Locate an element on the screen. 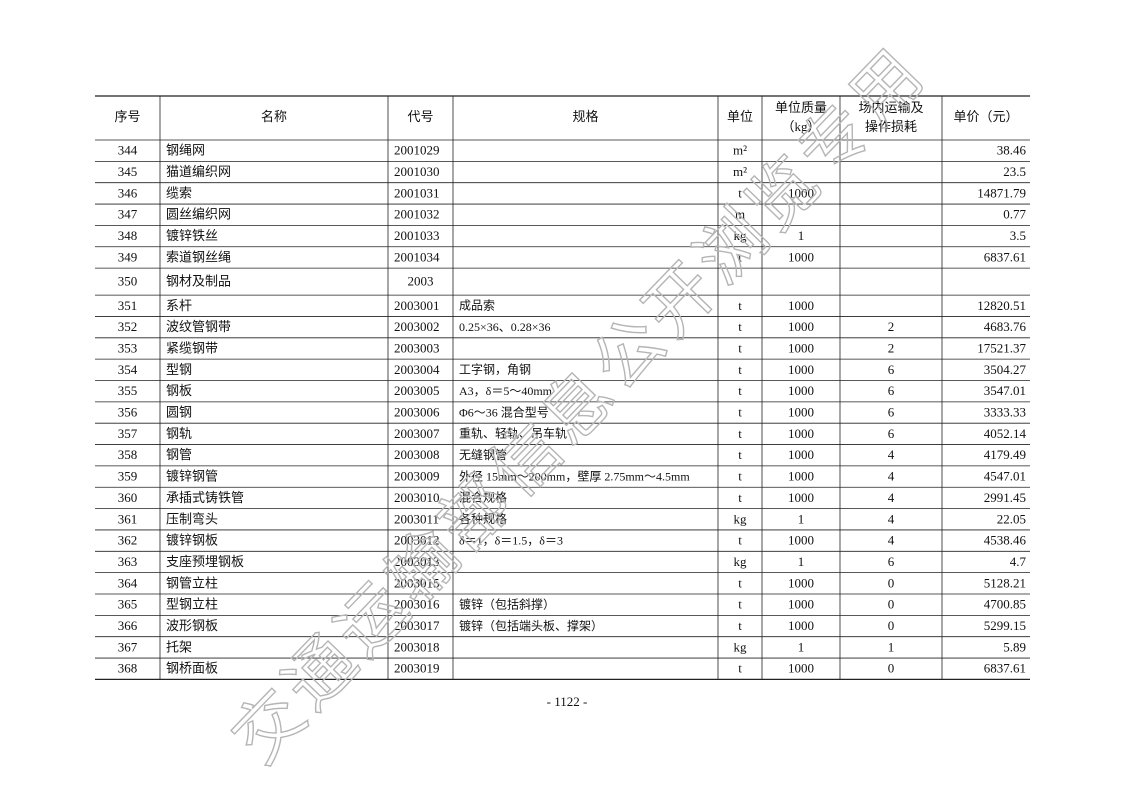 This screenshot has height=793, width=1122. table-cell: 托架 is located at coordinates (179, 646).